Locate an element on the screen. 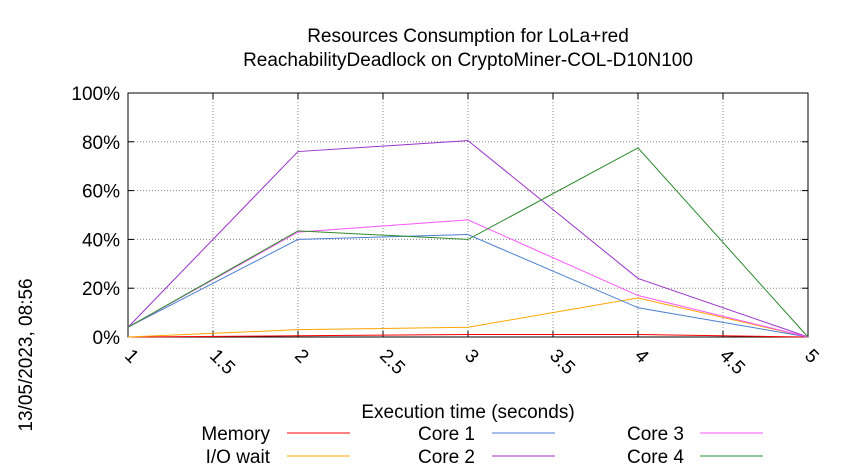 This screenshot has height=475, width=850. y-tick-label: 0% is located at coordinates (107, 338).